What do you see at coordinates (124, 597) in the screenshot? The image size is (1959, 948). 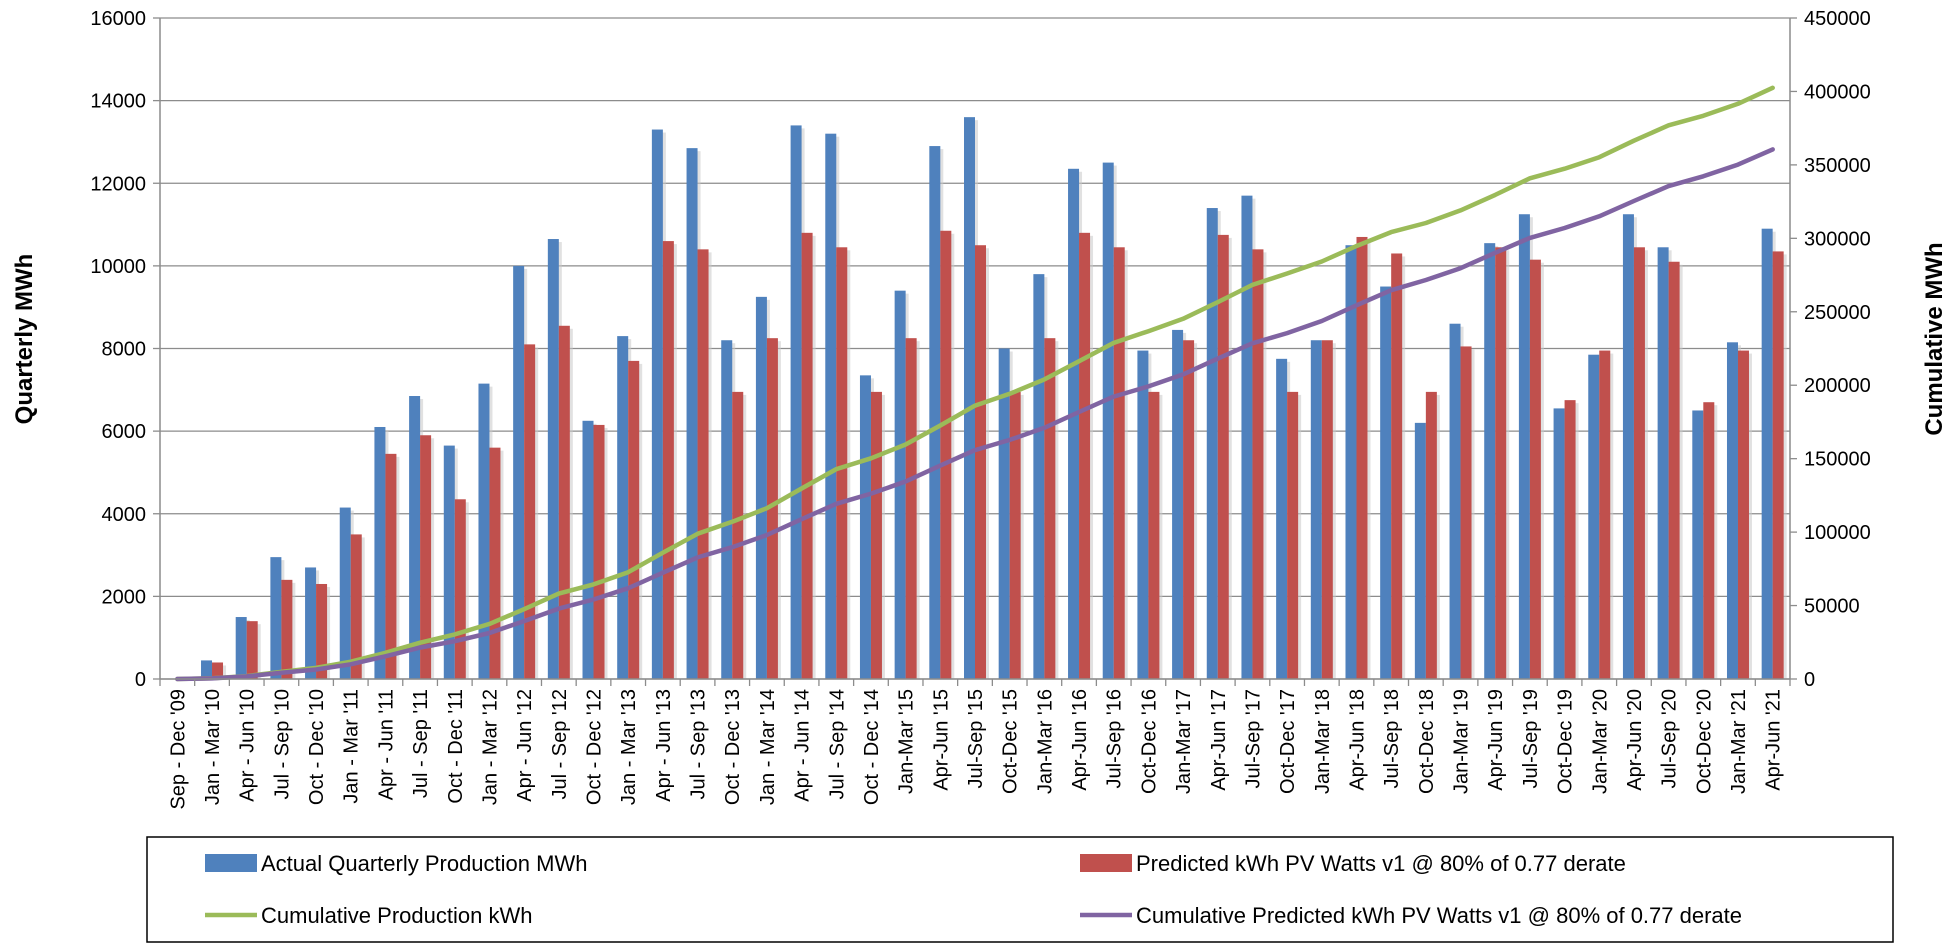 I see `y-tick-label: 2000` at bounding box center [124, 597].